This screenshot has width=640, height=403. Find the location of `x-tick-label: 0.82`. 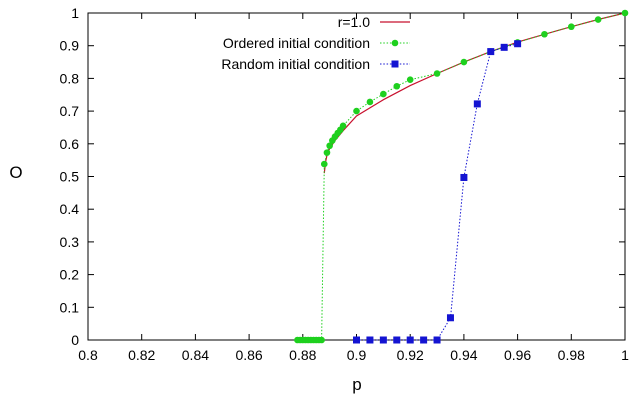

x-tick-label: 0.82 is located at coordinates (141, 355).